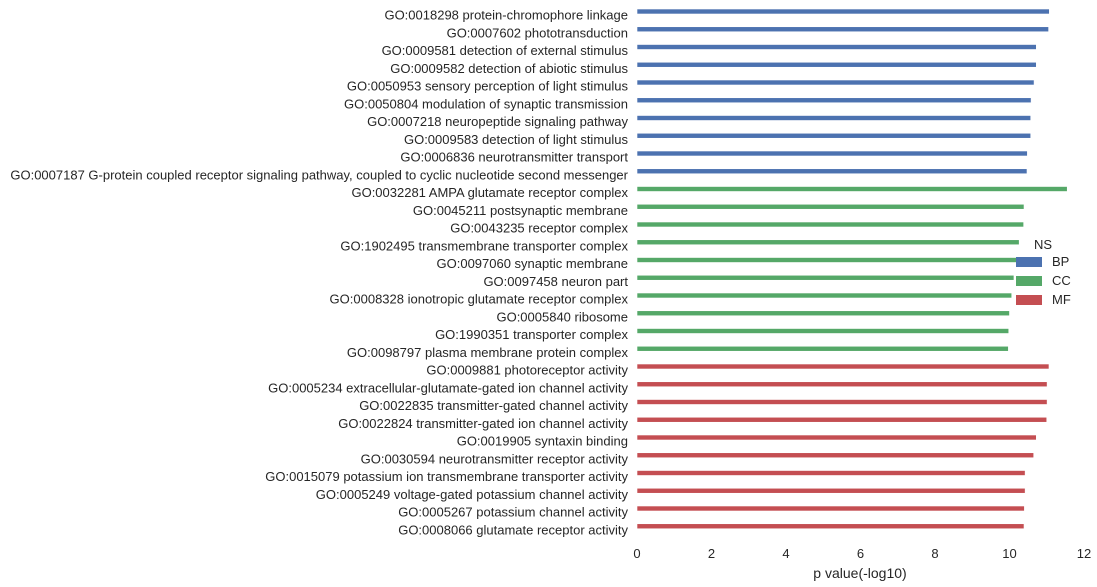  What do you see at coordinates (539, 228) in the screenshot?
I see `category-label: GO:0043235 receptor complex` at bounding box center [539, 228].